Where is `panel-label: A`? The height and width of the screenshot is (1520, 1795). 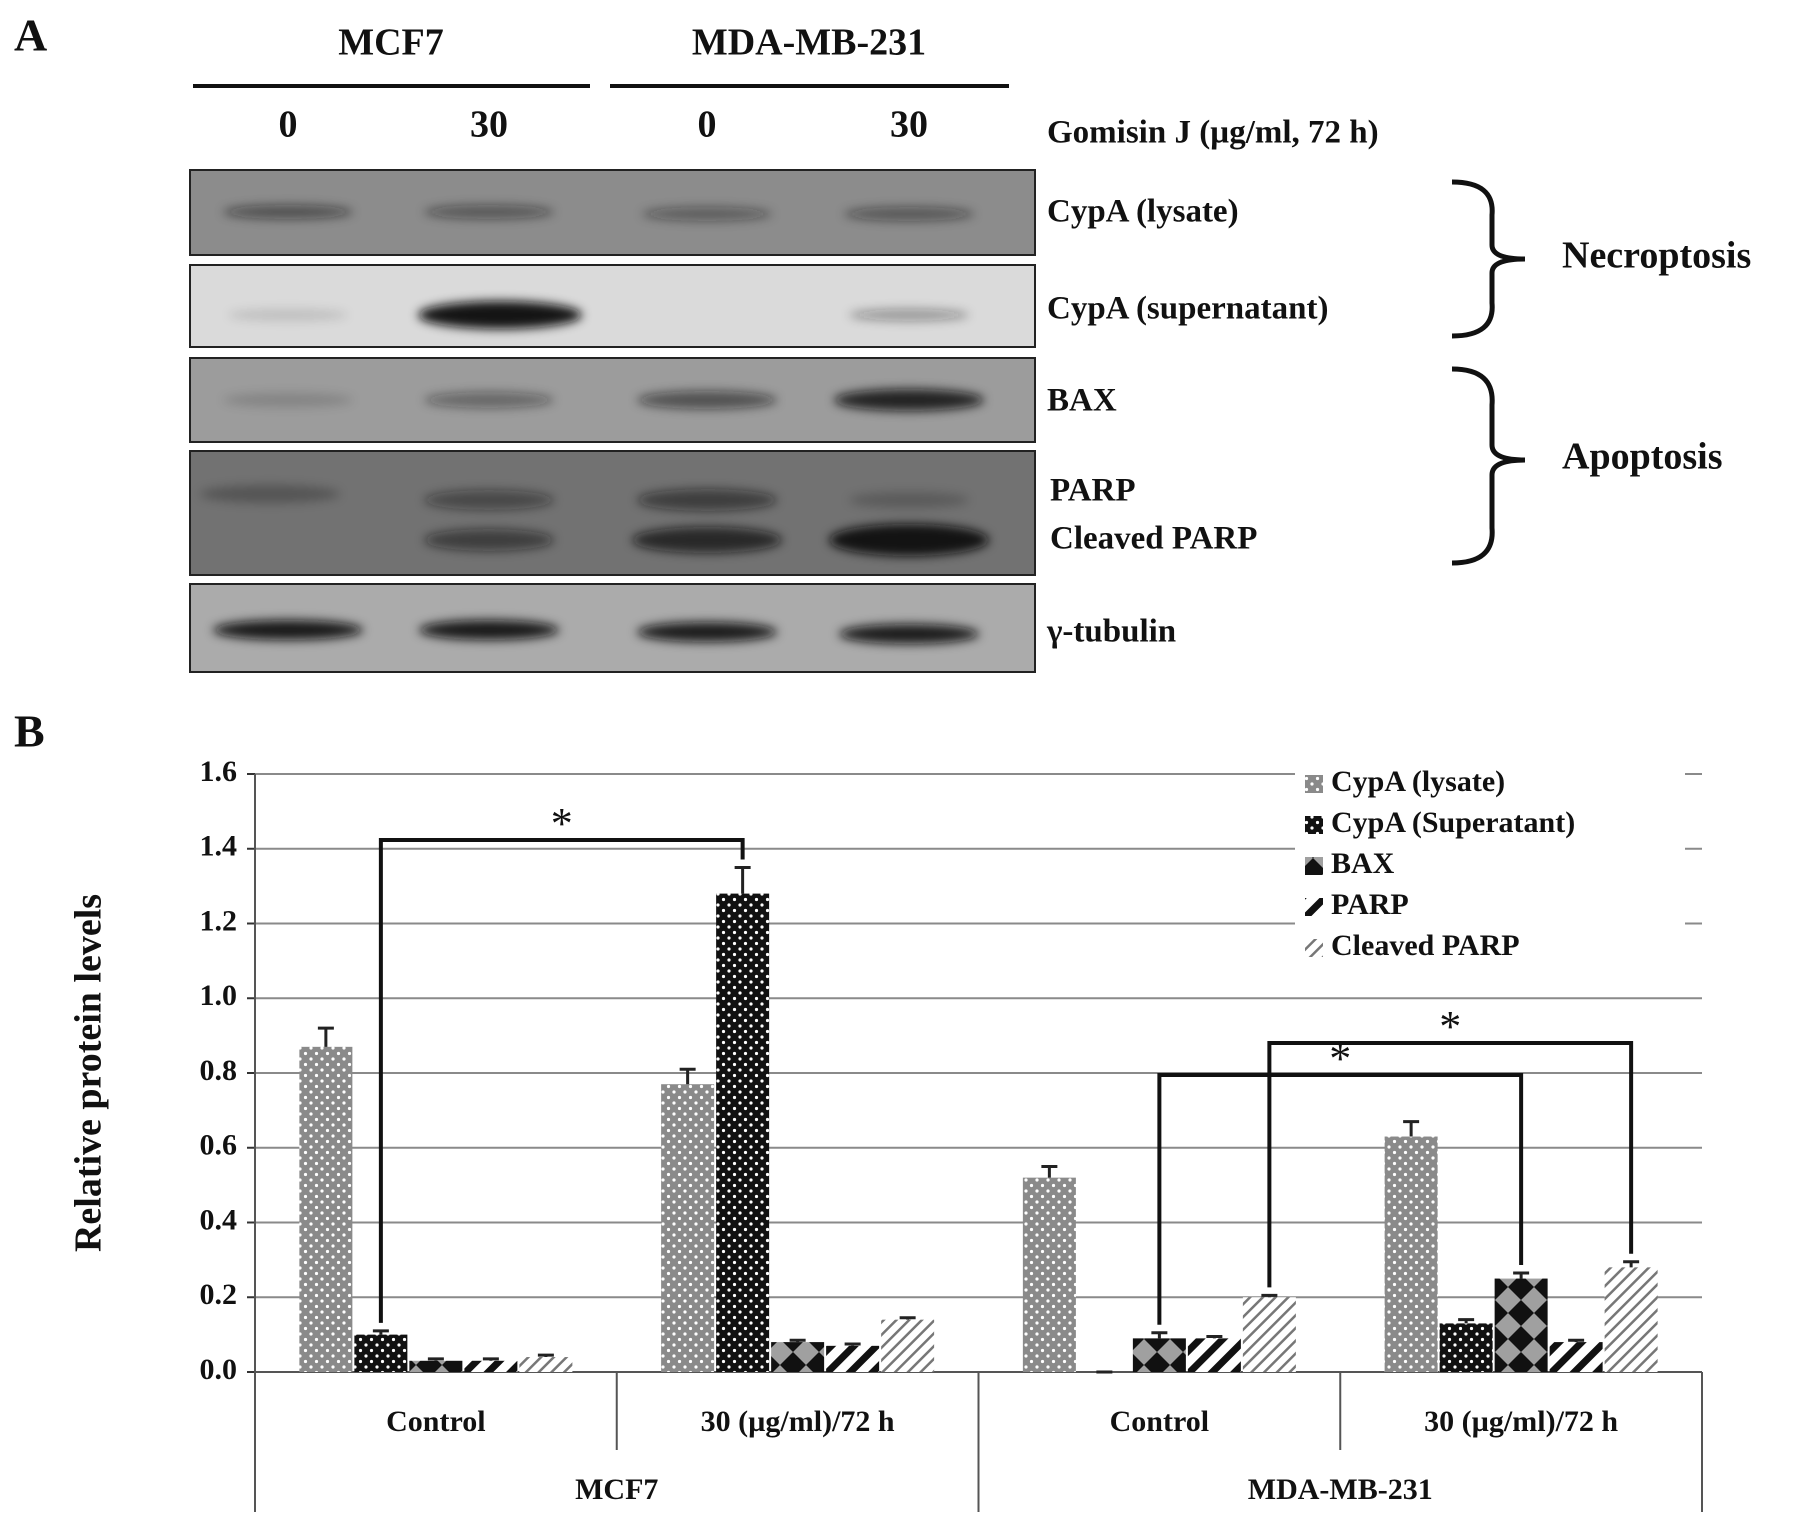 panel-label: A is located at coordinates (30, 35).